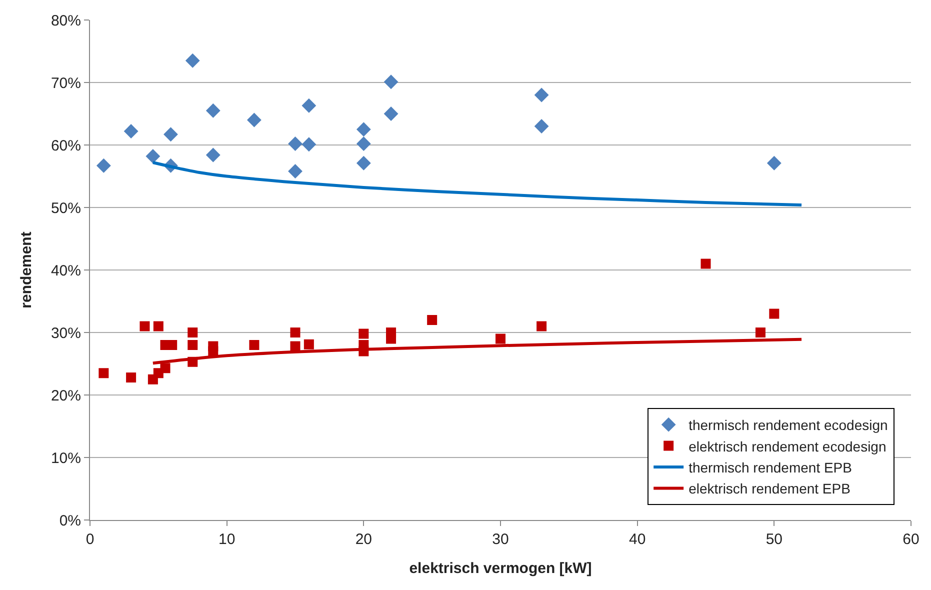 Image resolution: width=931 pixels, height=590 pixels. Describe the element at coordinates (65, 83) in the screenshot. I see `y-tick-label: 70%` at that location.